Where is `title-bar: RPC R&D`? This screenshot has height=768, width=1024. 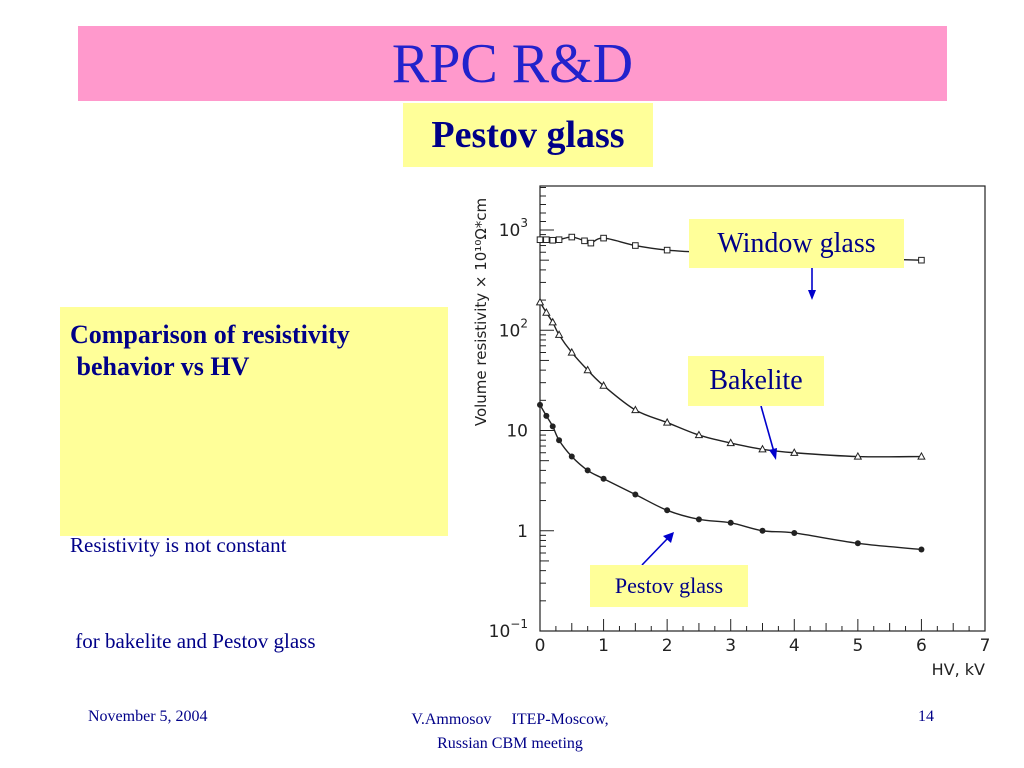
title-bar: RPC R&D is located at coordinates (512, 63).